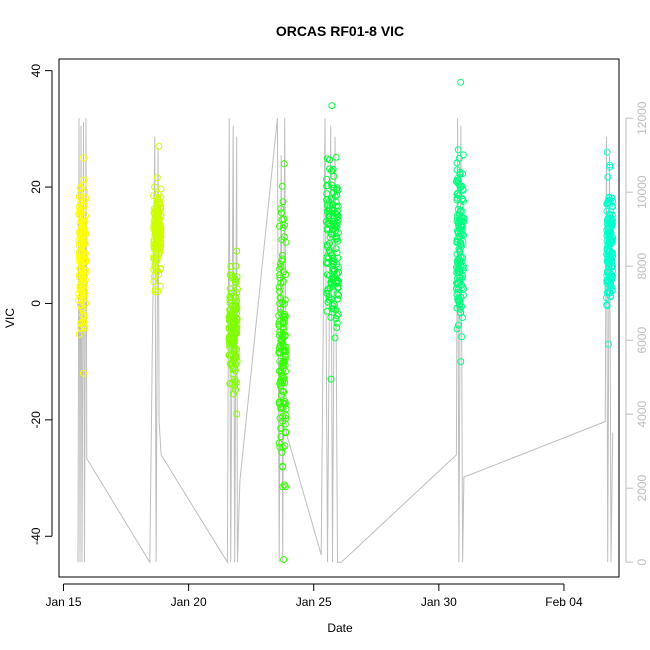 Image resolution: width=650 pixels, height=650 pixels. What do you see at coordinates (642, 488) in the screenshot?
I see `y2-tick-label: 2000` at bounding box center [642, 488].